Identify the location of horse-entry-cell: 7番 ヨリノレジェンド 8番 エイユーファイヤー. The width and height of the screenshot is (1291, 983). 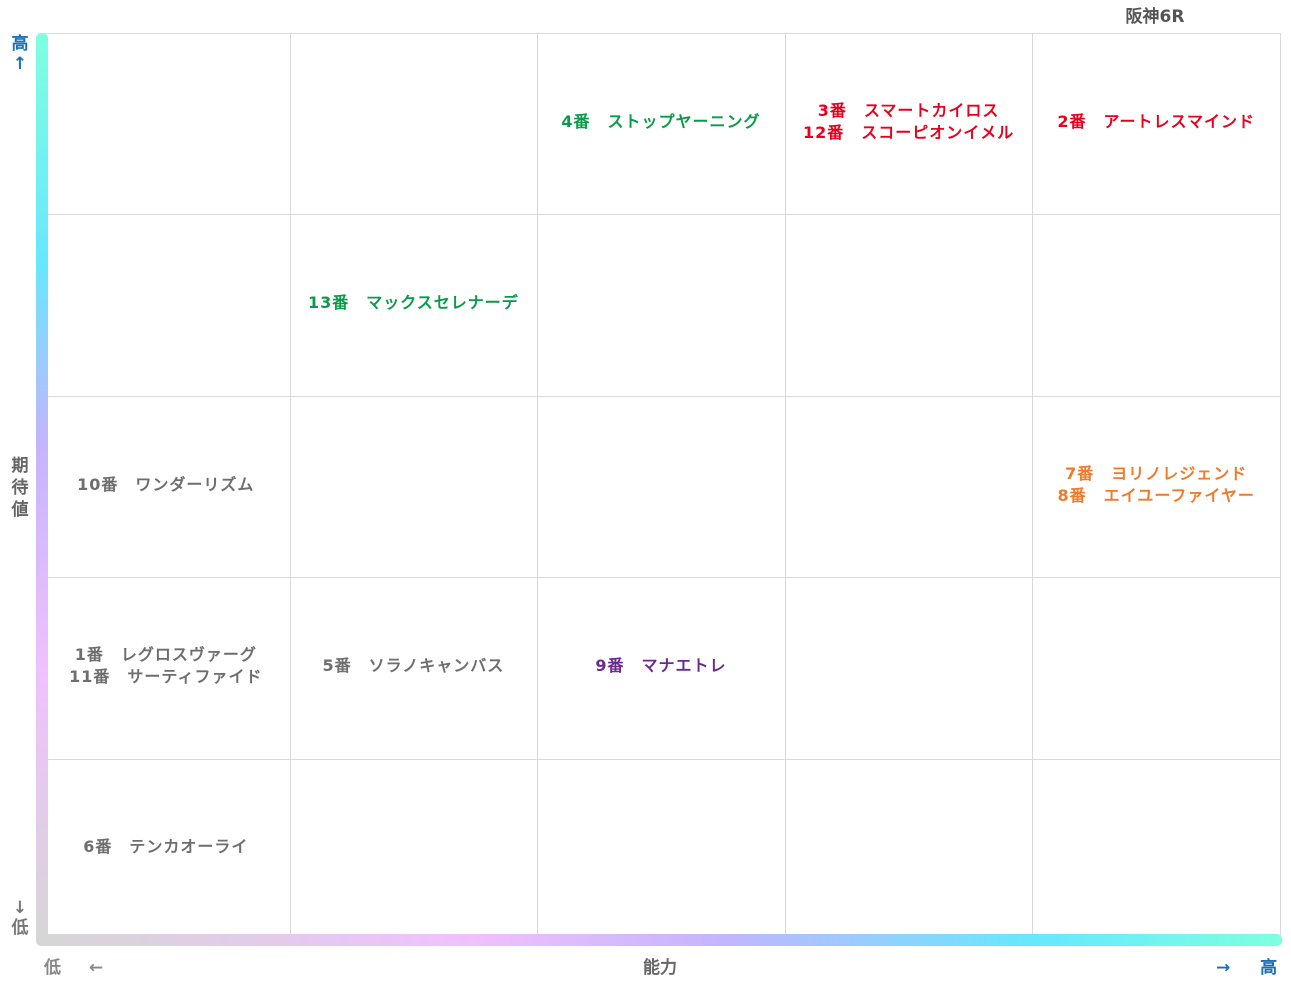
(1156, 485).